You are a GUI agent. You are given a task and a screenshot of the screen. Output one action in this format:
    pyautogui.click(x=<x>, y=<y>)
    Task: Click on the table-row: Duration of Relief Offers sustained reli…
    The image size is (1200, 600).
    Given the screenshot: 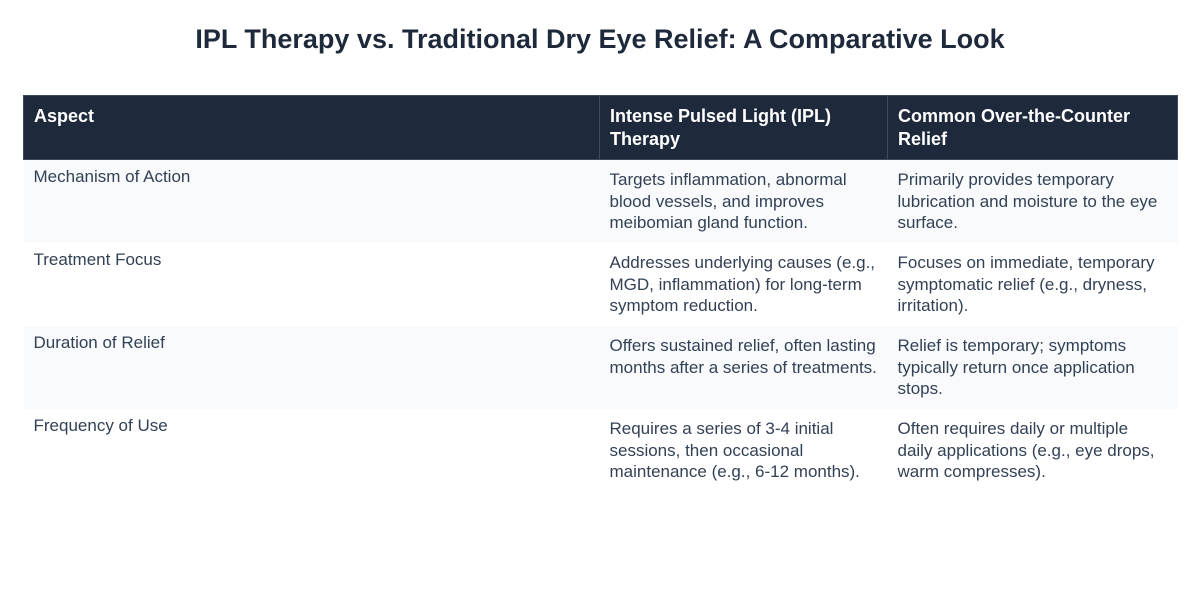 What is the action you would take?
    pyautogui.click(x=600, y=367)
    